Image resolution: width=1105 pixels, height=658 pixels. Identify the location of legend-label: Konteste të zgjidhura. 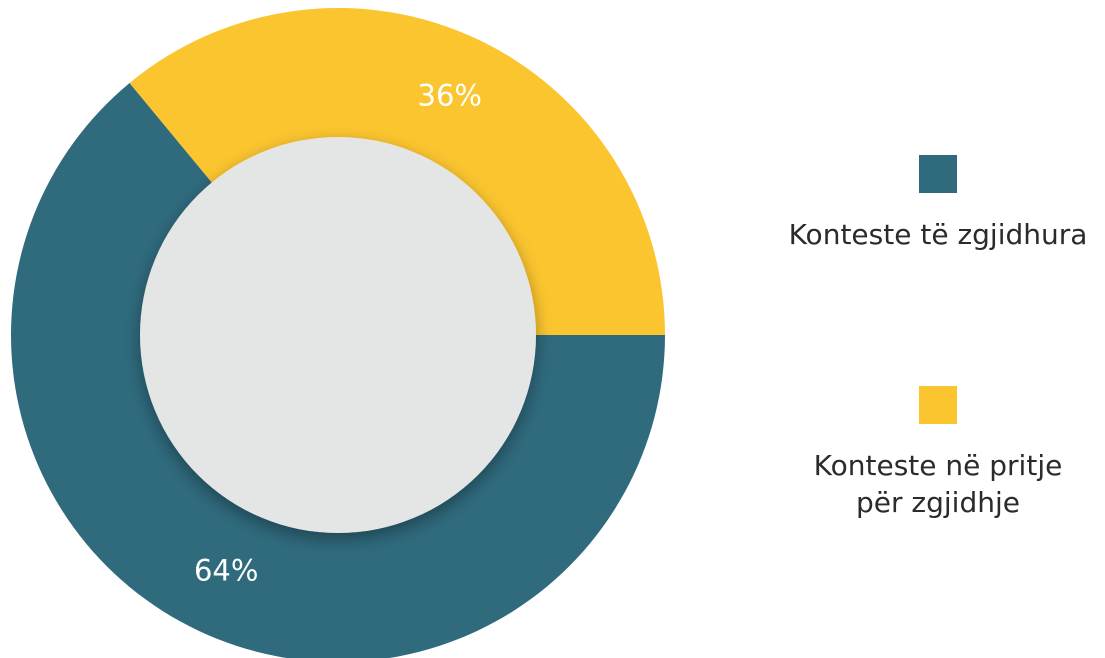
(938, 234).